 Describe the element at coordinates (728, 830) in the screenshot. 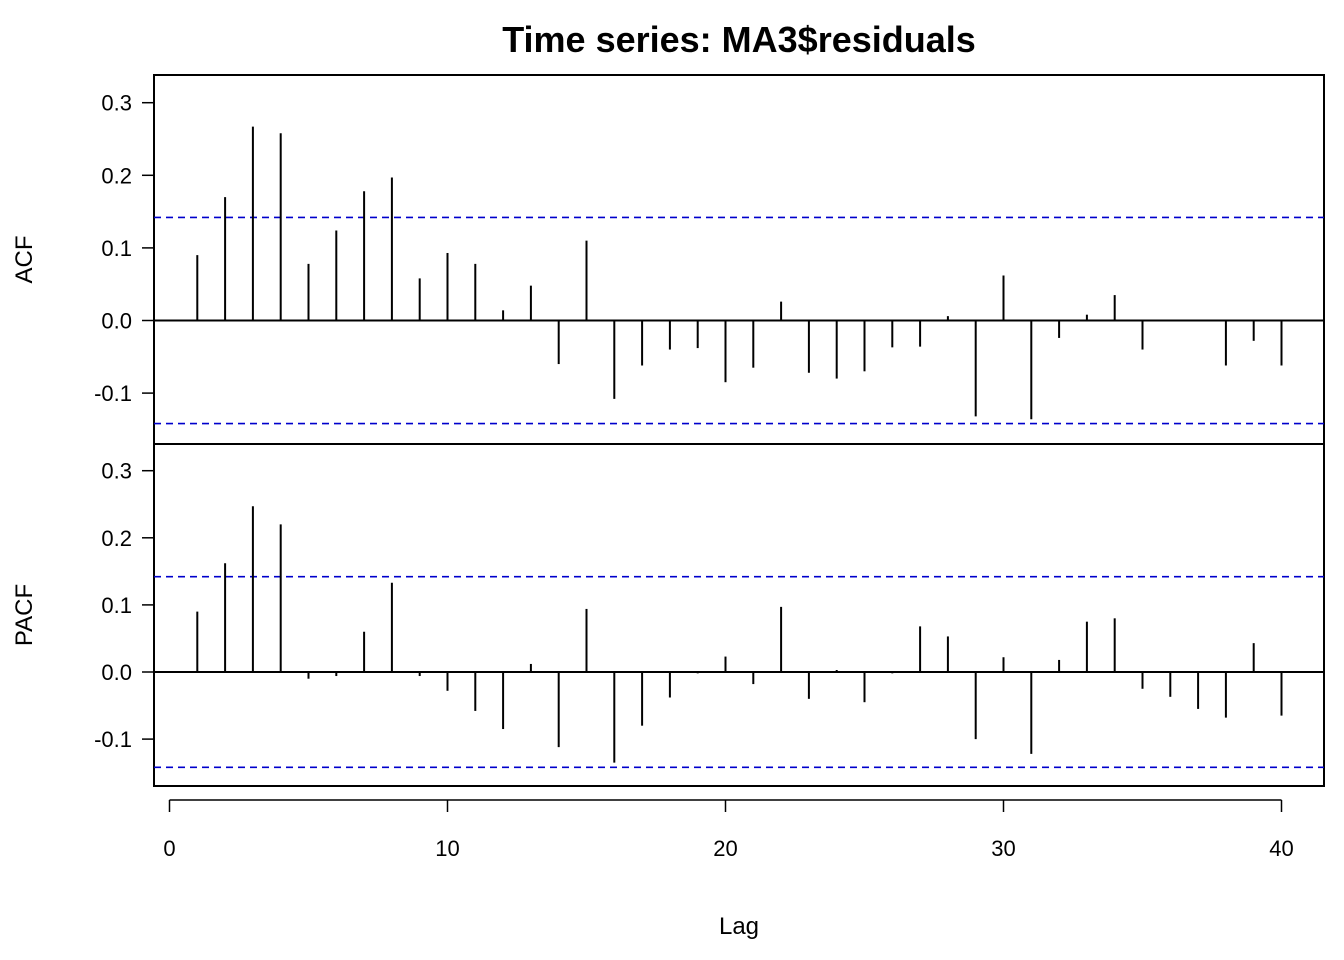

I see `x-axis: 0 10 20 30 40` at that location.